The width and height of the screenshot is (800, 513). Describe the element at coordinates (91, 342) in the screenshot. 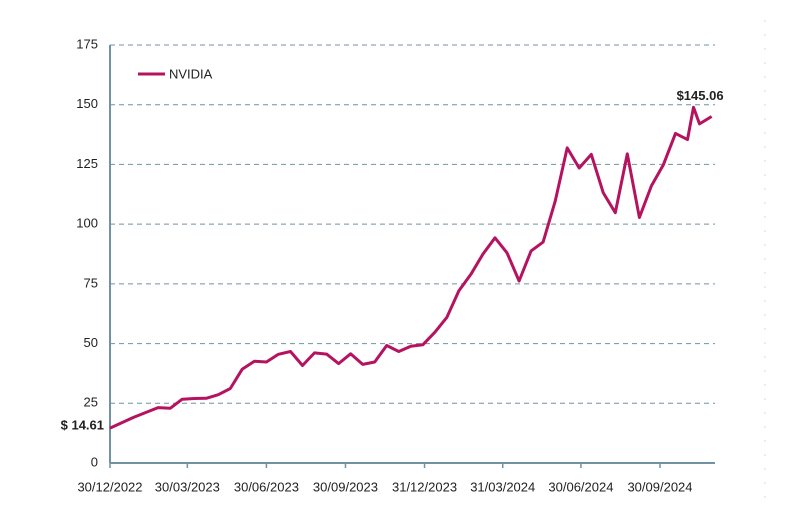

I see `y-tick-label: 50` at that location.